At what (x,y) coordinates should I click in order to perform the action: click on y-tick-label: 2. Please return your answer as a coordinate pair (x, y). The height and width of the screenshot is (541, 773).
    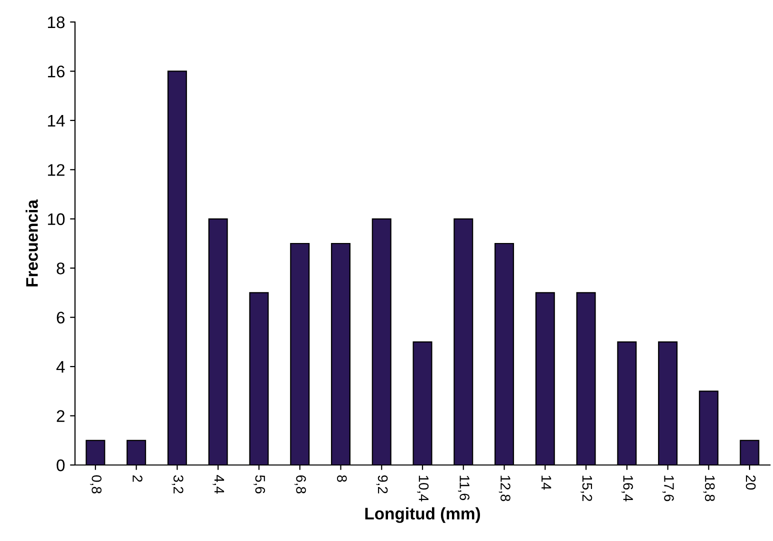
    Looking at the image, I should click on (60, 416).